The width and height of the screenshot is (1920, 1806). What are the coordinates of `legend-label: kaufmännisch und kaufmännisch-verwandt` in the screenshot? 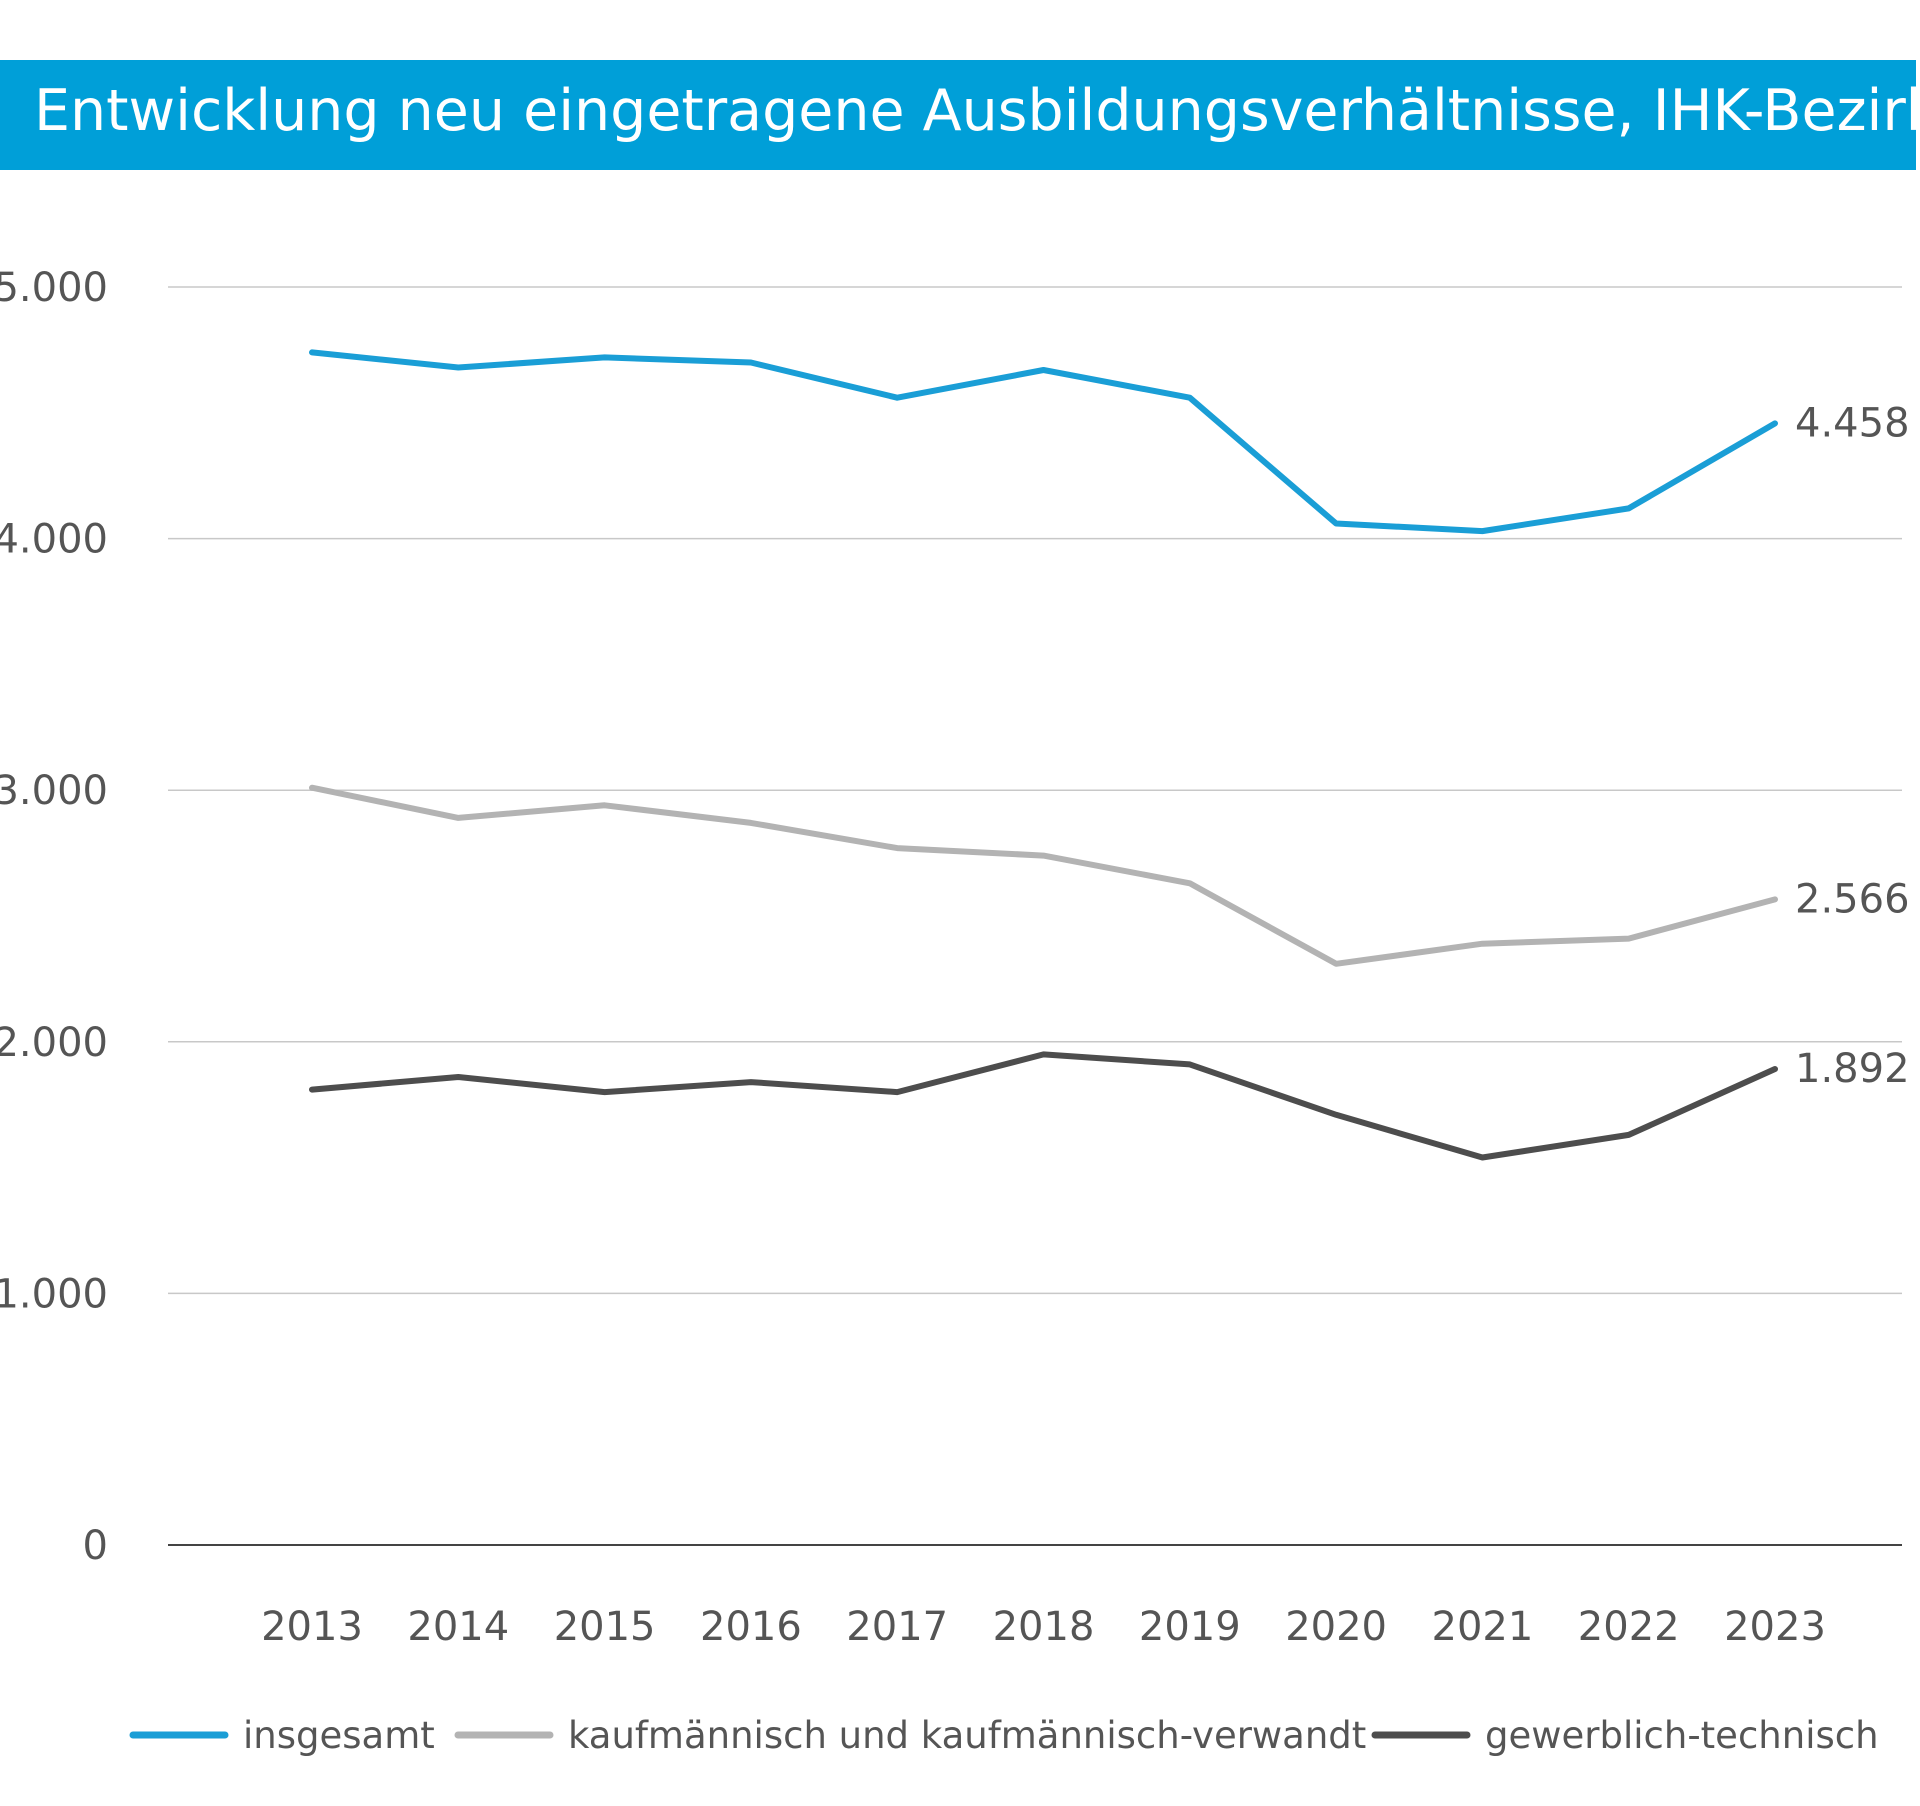 It's located at (967, 1735).